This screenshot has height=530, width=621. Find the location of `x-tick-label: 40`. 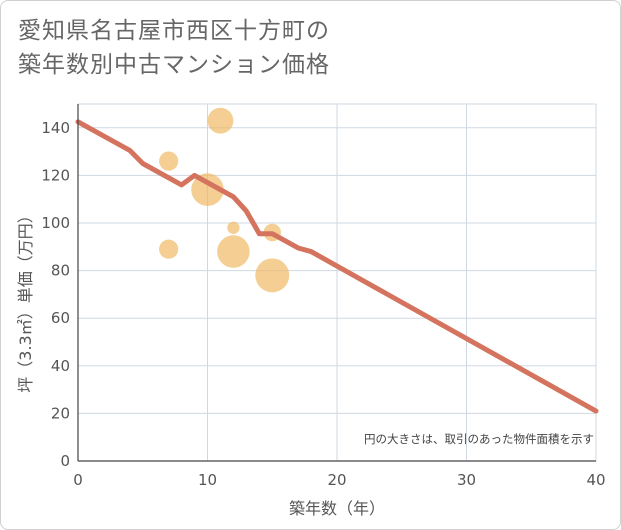

x-tick-label: 40 is located at coordinates (595, 480).